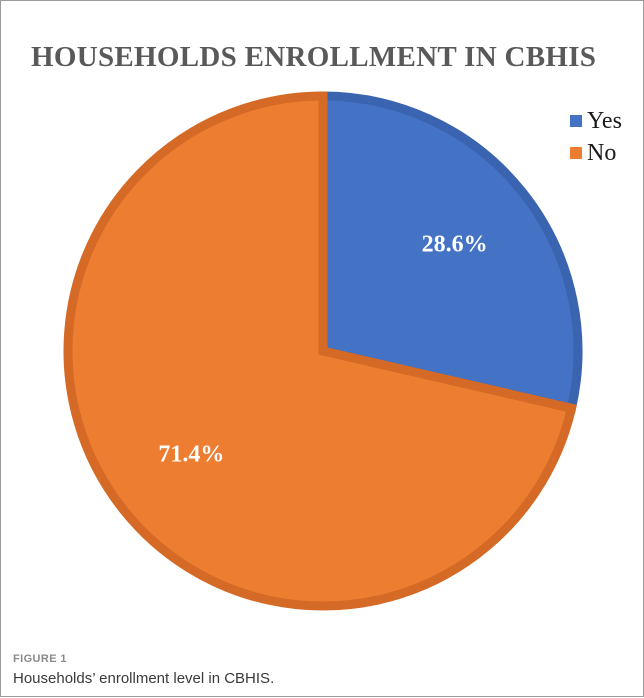 This screenshot has width=644, height=698. What do you see at coordinates (144, 678) in the screenshot?
I see `figure-caption: Households’ enrollment level in CBHIS.` at bounding box center [144, 678].